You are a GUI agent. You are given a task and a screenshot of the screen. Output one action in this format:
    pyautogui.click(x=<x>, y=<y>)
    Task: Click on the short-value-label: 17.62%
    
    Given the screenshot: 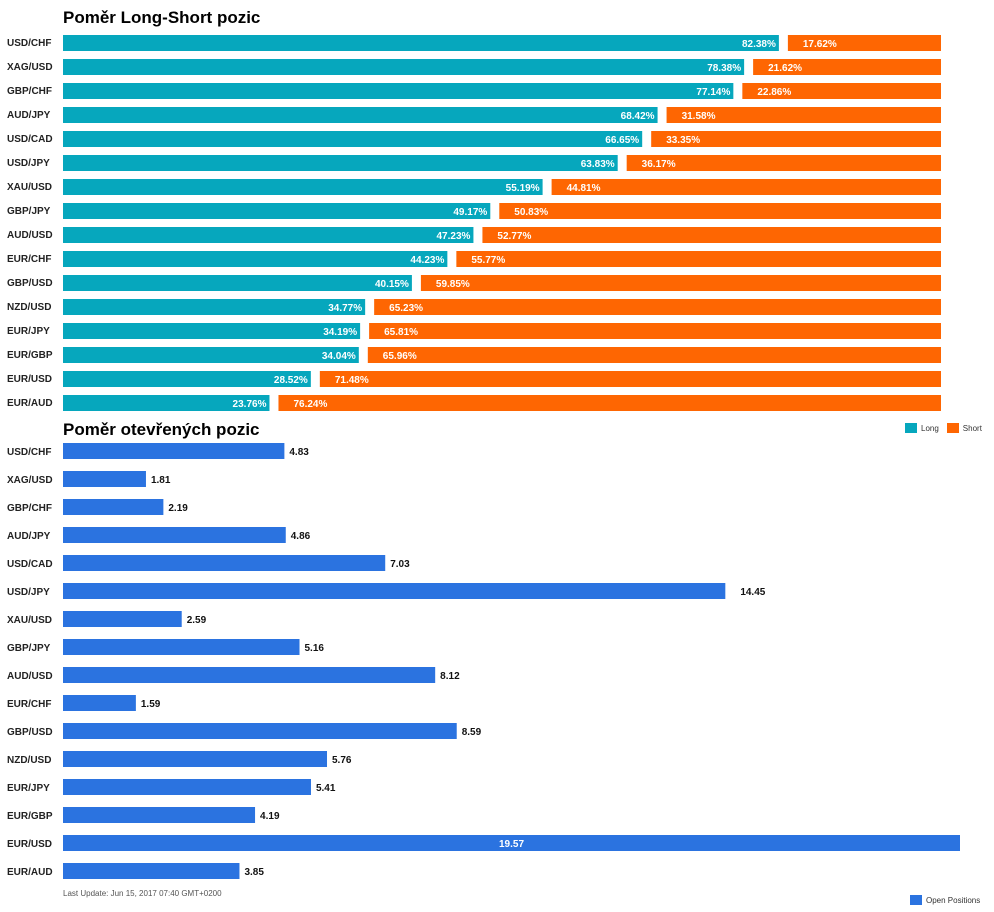 What is the action you would take?
    pyautogui.click(x=820, y=44)
    